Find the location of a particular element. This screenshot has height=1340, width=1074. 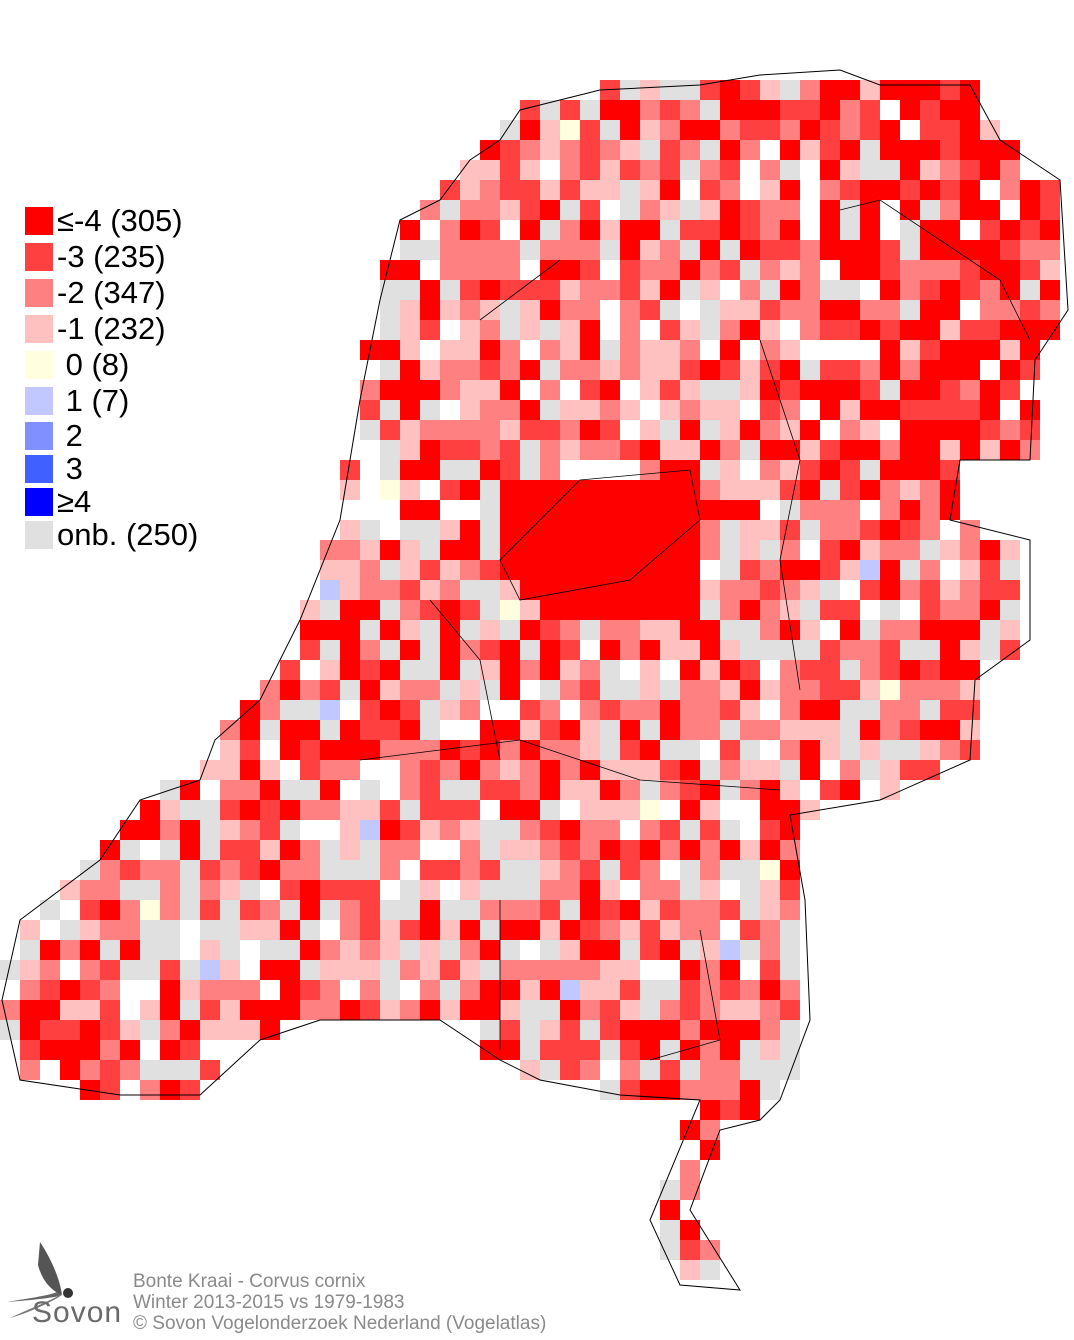

legend-item: onb. (250) is located at coordinates (111, 534).